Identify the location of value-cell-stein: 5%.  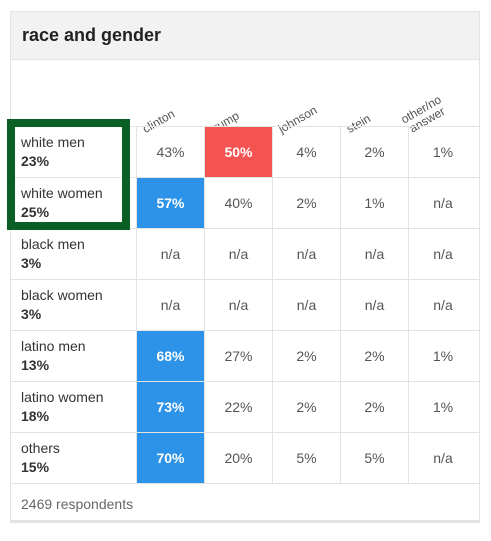
(375, 458).